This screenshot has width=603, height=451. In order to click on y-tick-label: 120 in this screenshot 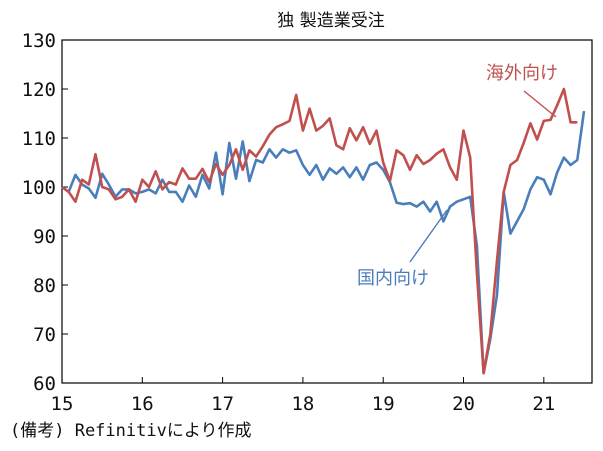, I will do `click(39, 90)`.